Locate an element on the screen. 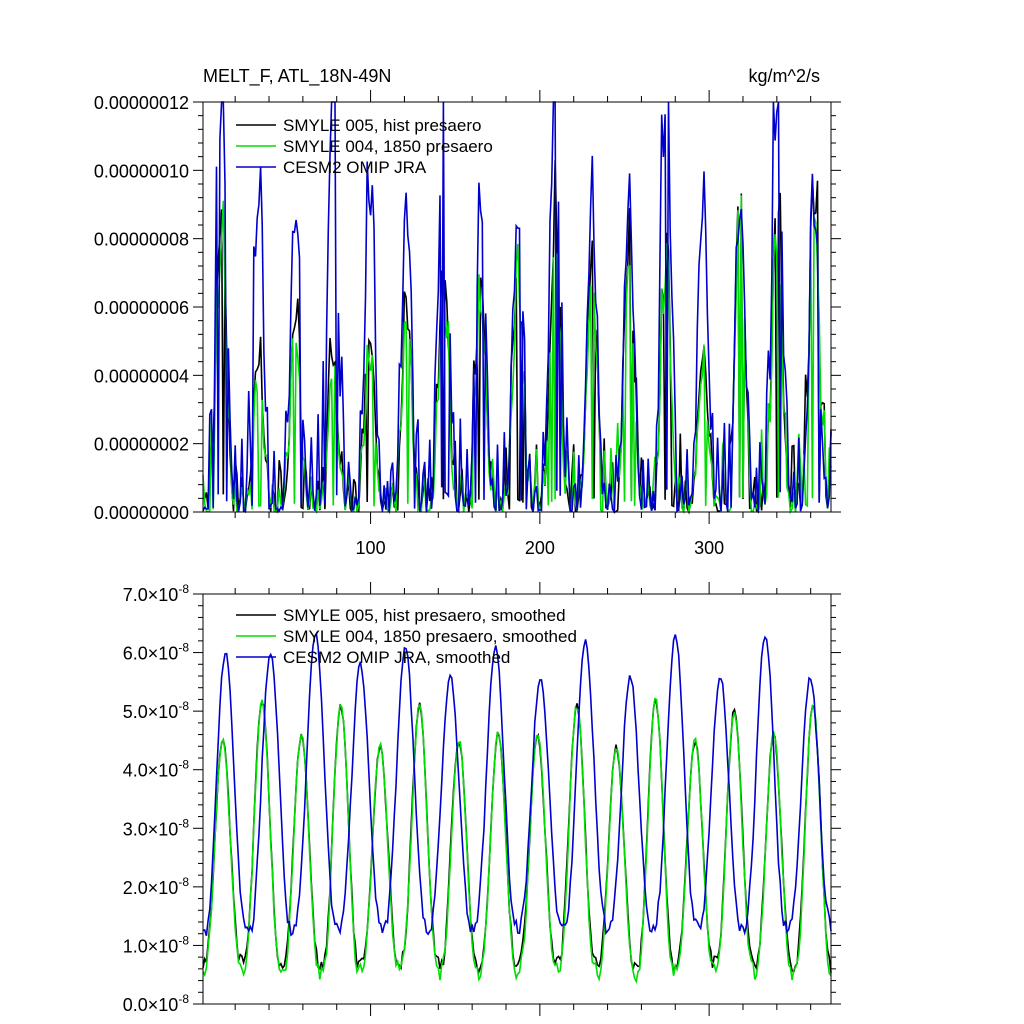  y-tick-label: 0.00000004 is located at coordinates (141, 376).